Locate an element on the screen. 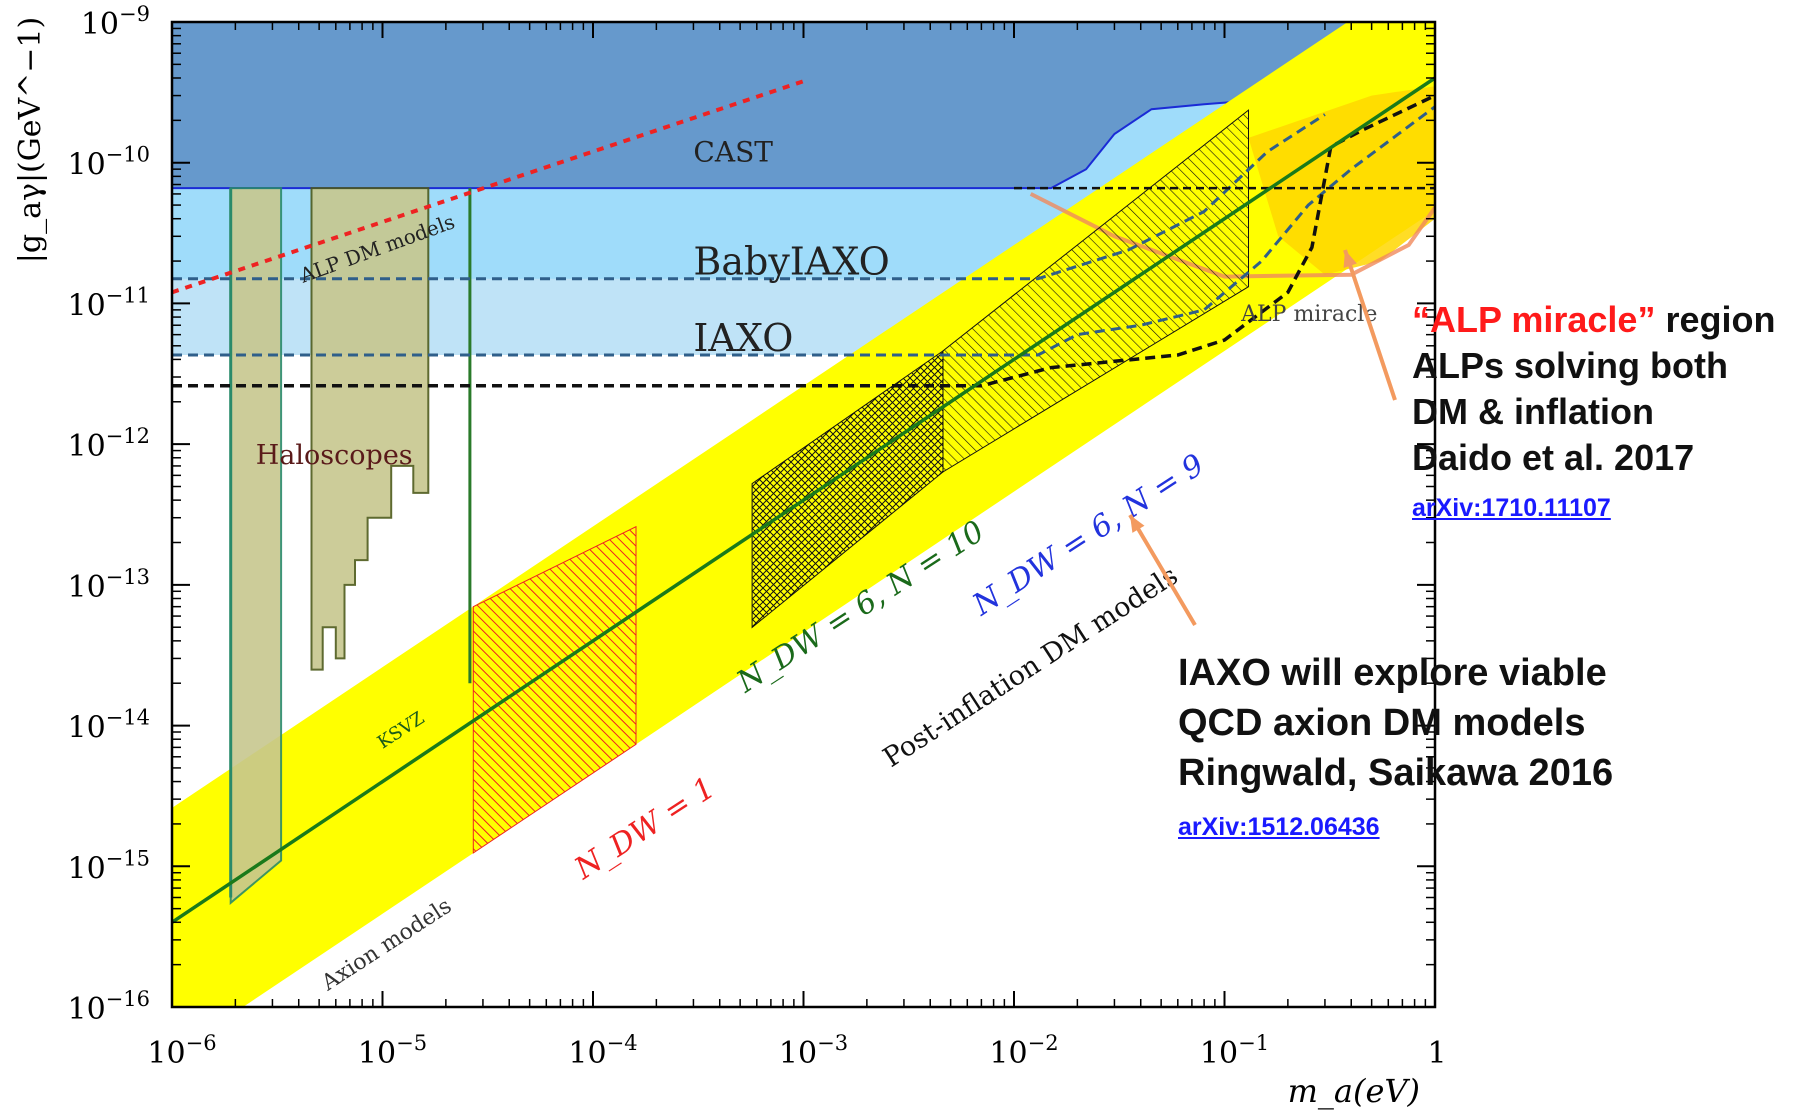 This screenshot has width=1800, height=1110. x-tick-label: 1 is located at coordinates (1436, 1053).